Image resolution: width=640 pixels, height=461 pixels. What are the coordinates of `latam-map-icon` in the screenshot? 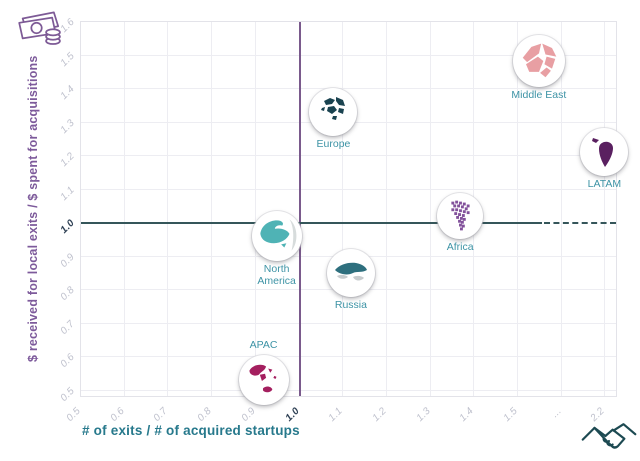 It's located at (603, 152).